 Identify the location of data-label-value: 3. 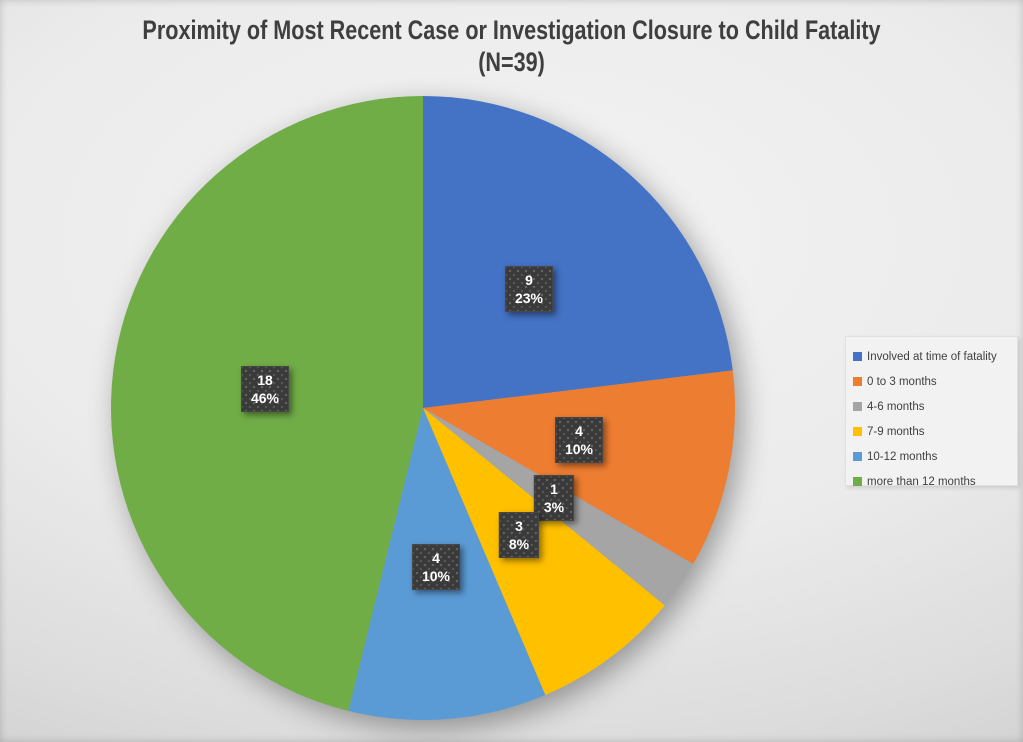
(519, 526).